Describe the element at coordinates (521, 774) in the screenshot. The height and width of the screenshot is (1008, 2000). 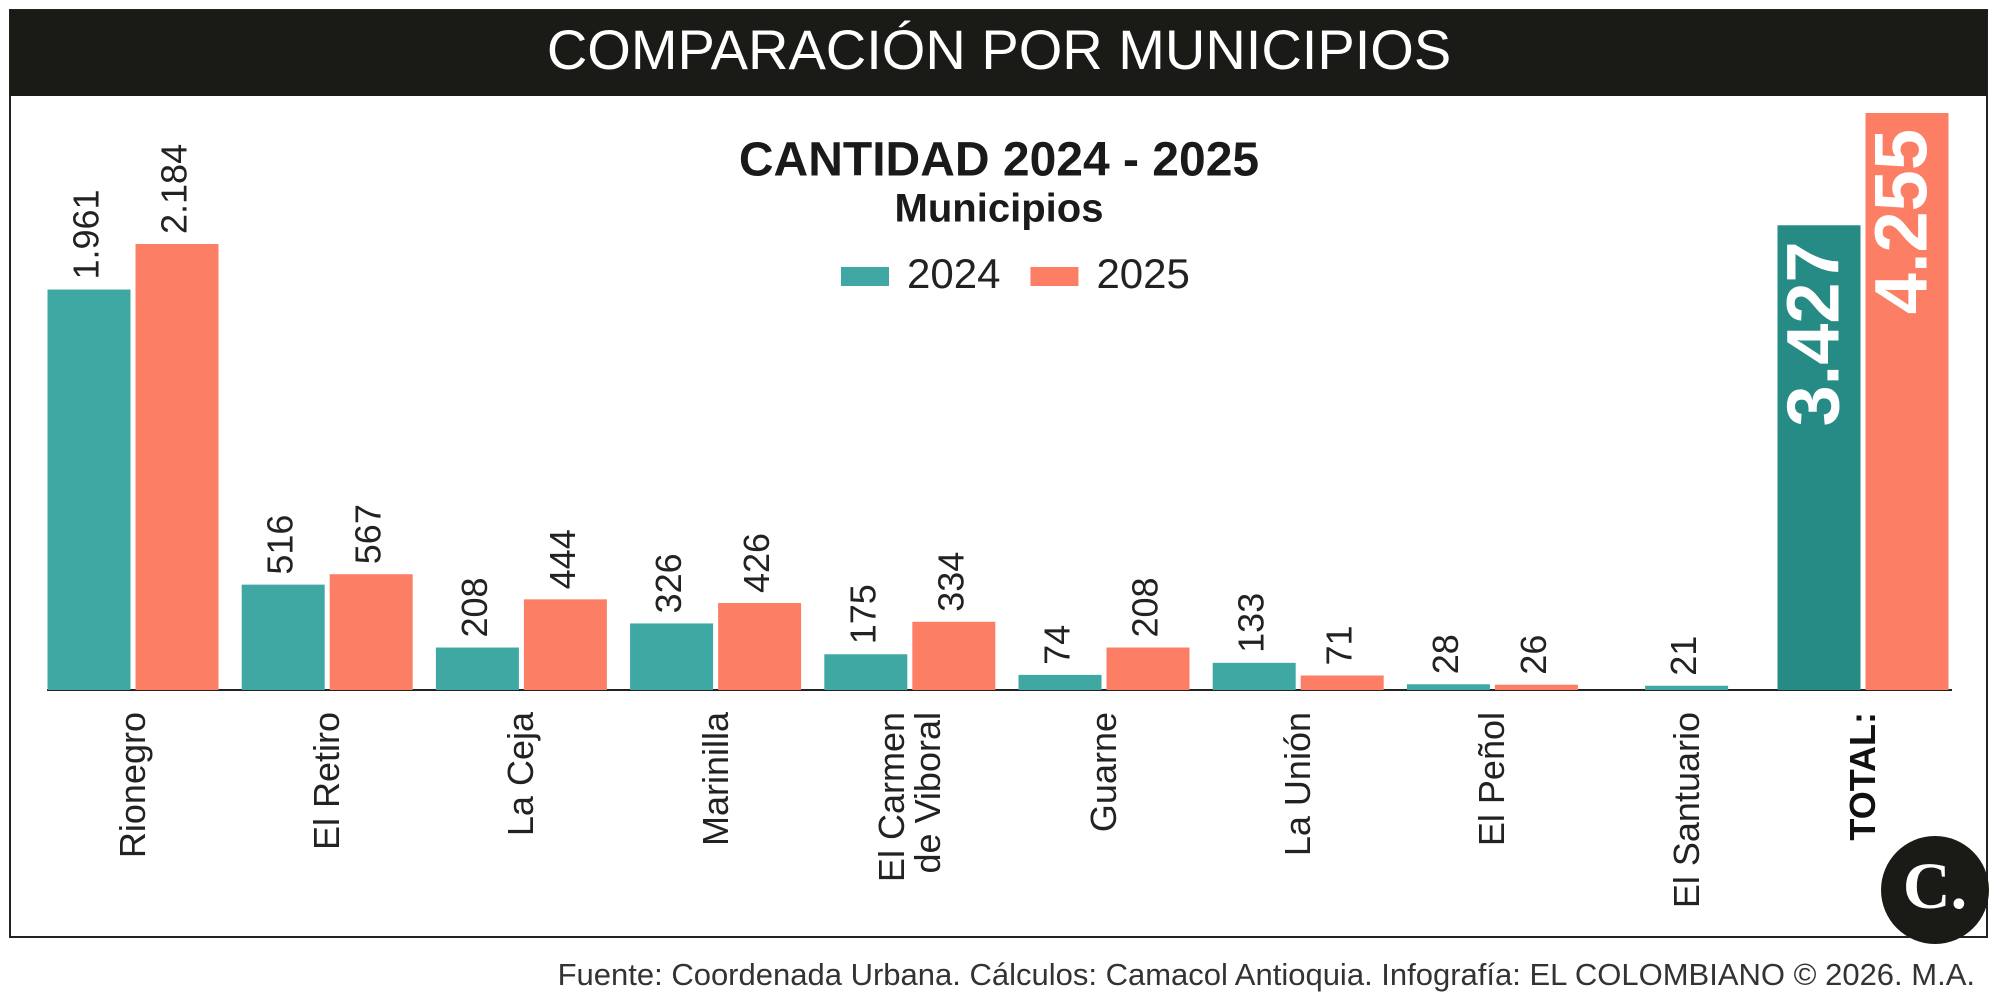
I see `x-tick-label: La Ceja` at that location.